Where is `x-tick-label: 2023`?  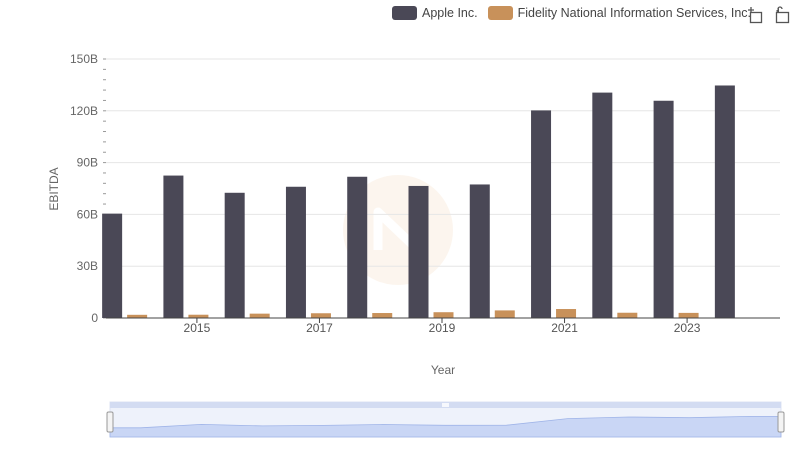
x-tick-label: 2023 is located at coordinates (687, 328).